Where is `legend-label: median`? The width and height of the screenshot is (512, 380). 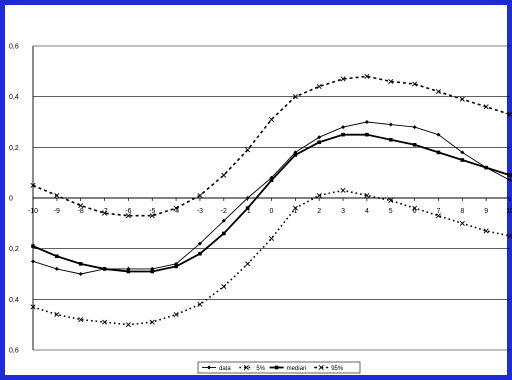
legend-label: median is located at coordinates (297, 369).